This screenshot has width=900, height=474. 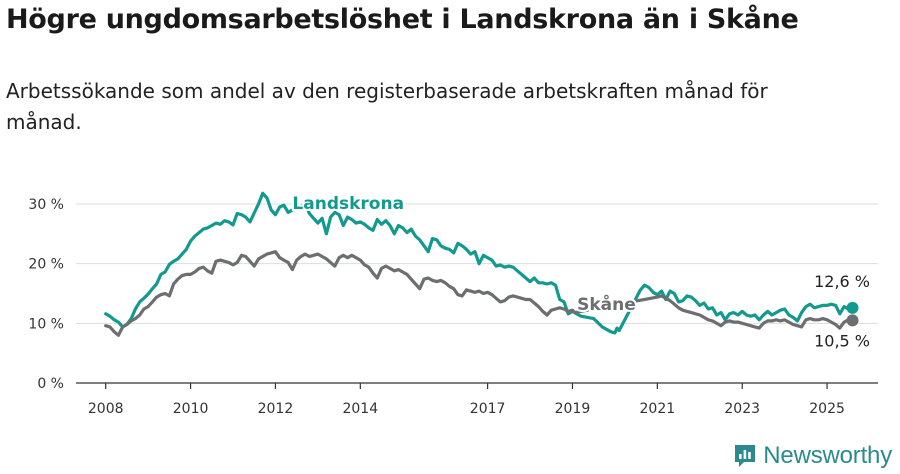 I want to click on brand: Newsworthy, so click(x=812, y=456).